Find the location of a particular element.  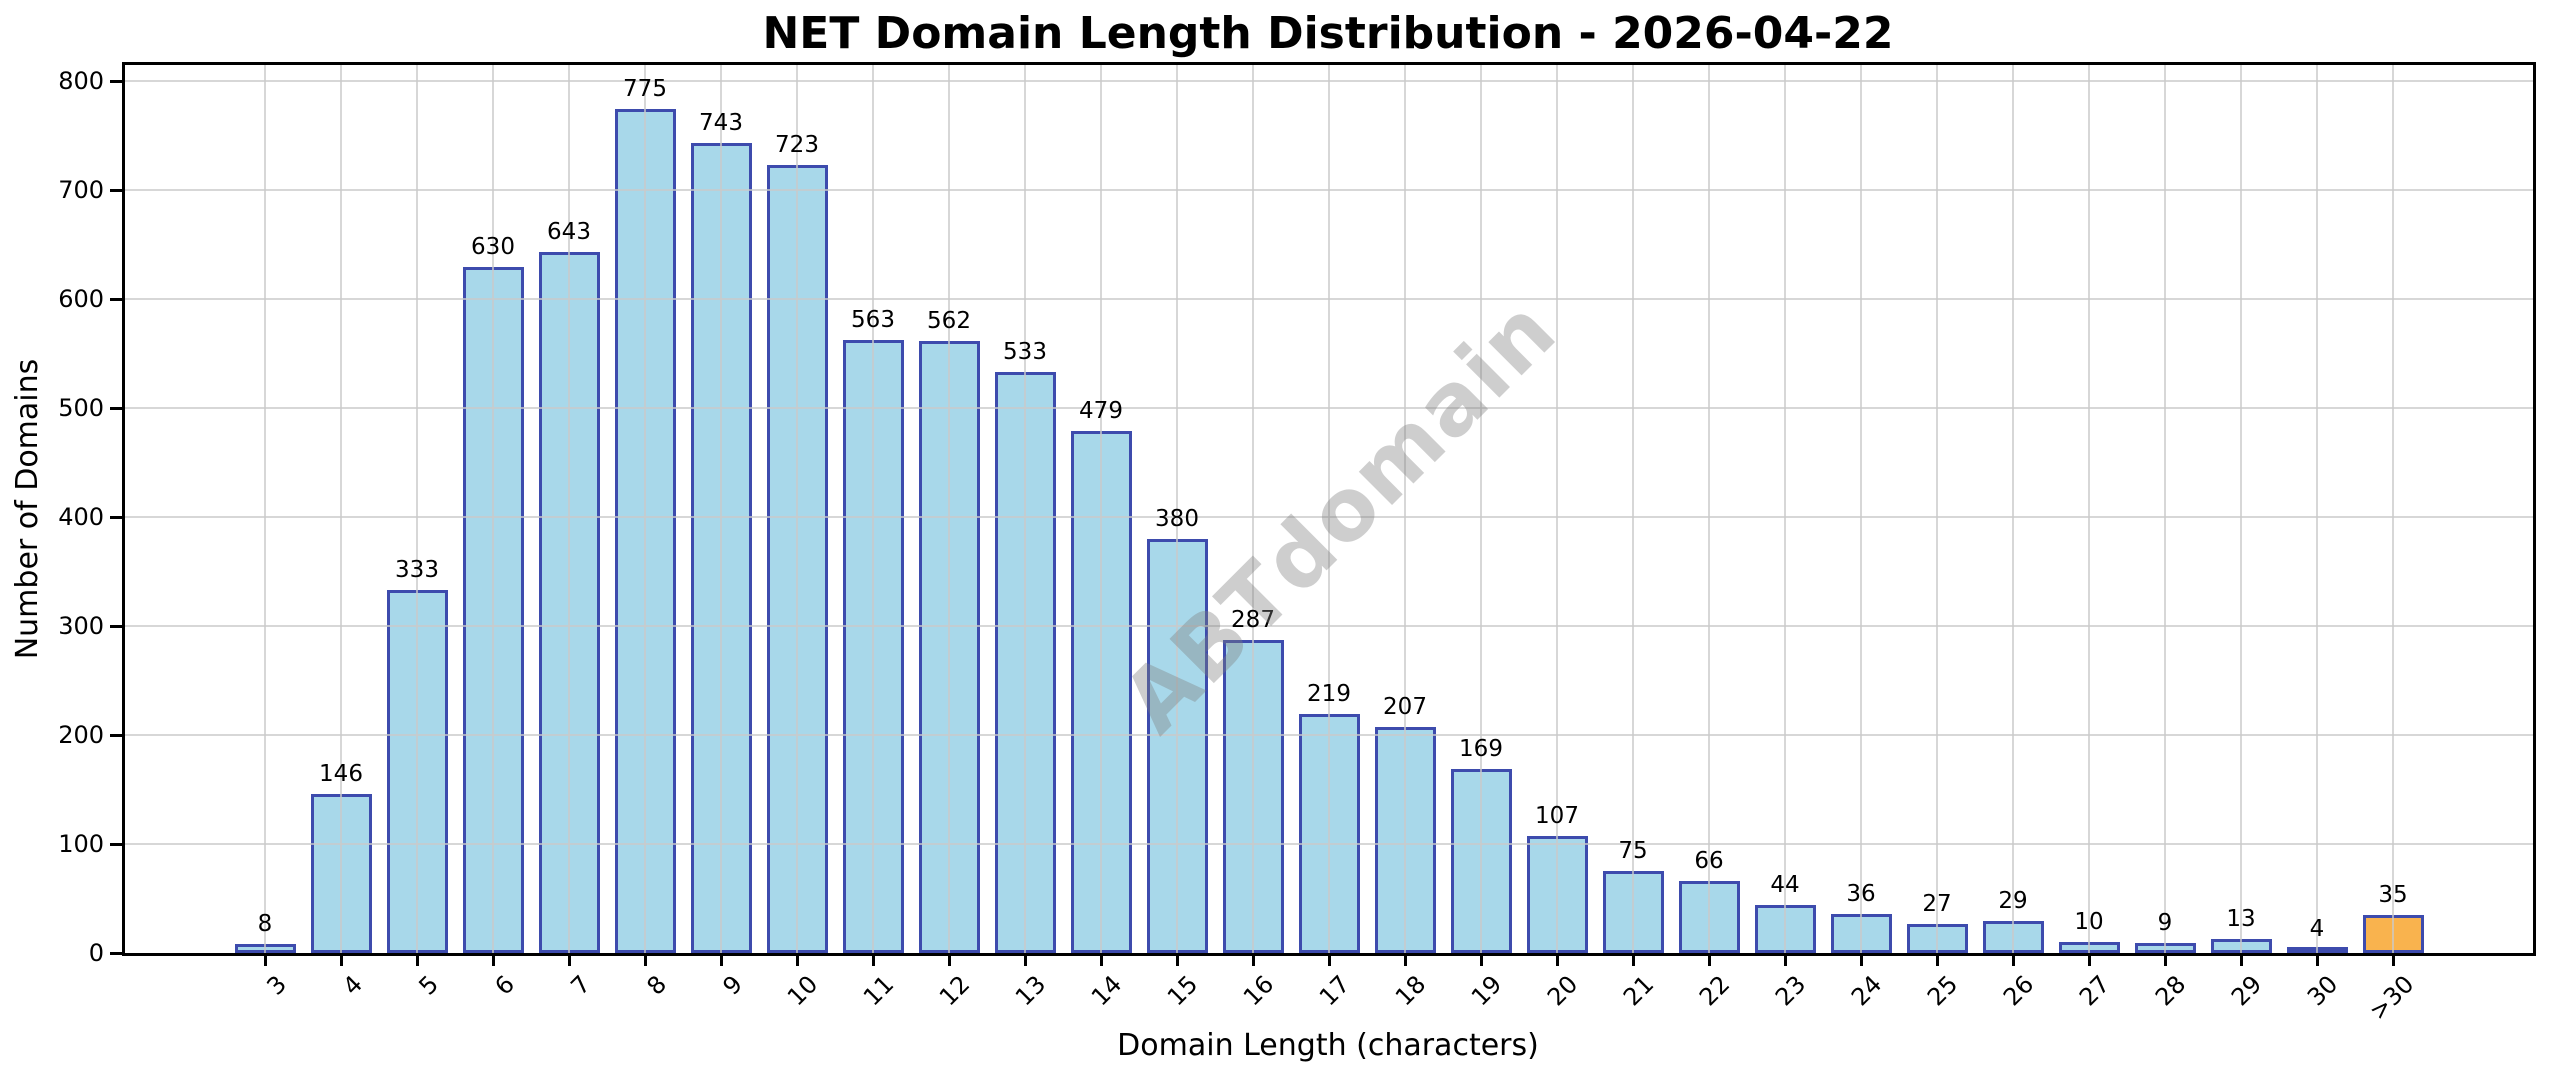

bar-value-label: 66 is located at coordinates (1709, 861).